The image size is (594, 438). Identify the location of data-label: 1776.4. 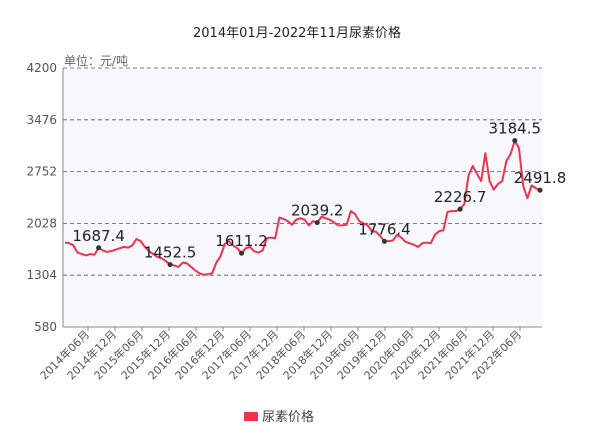
(384, 229).